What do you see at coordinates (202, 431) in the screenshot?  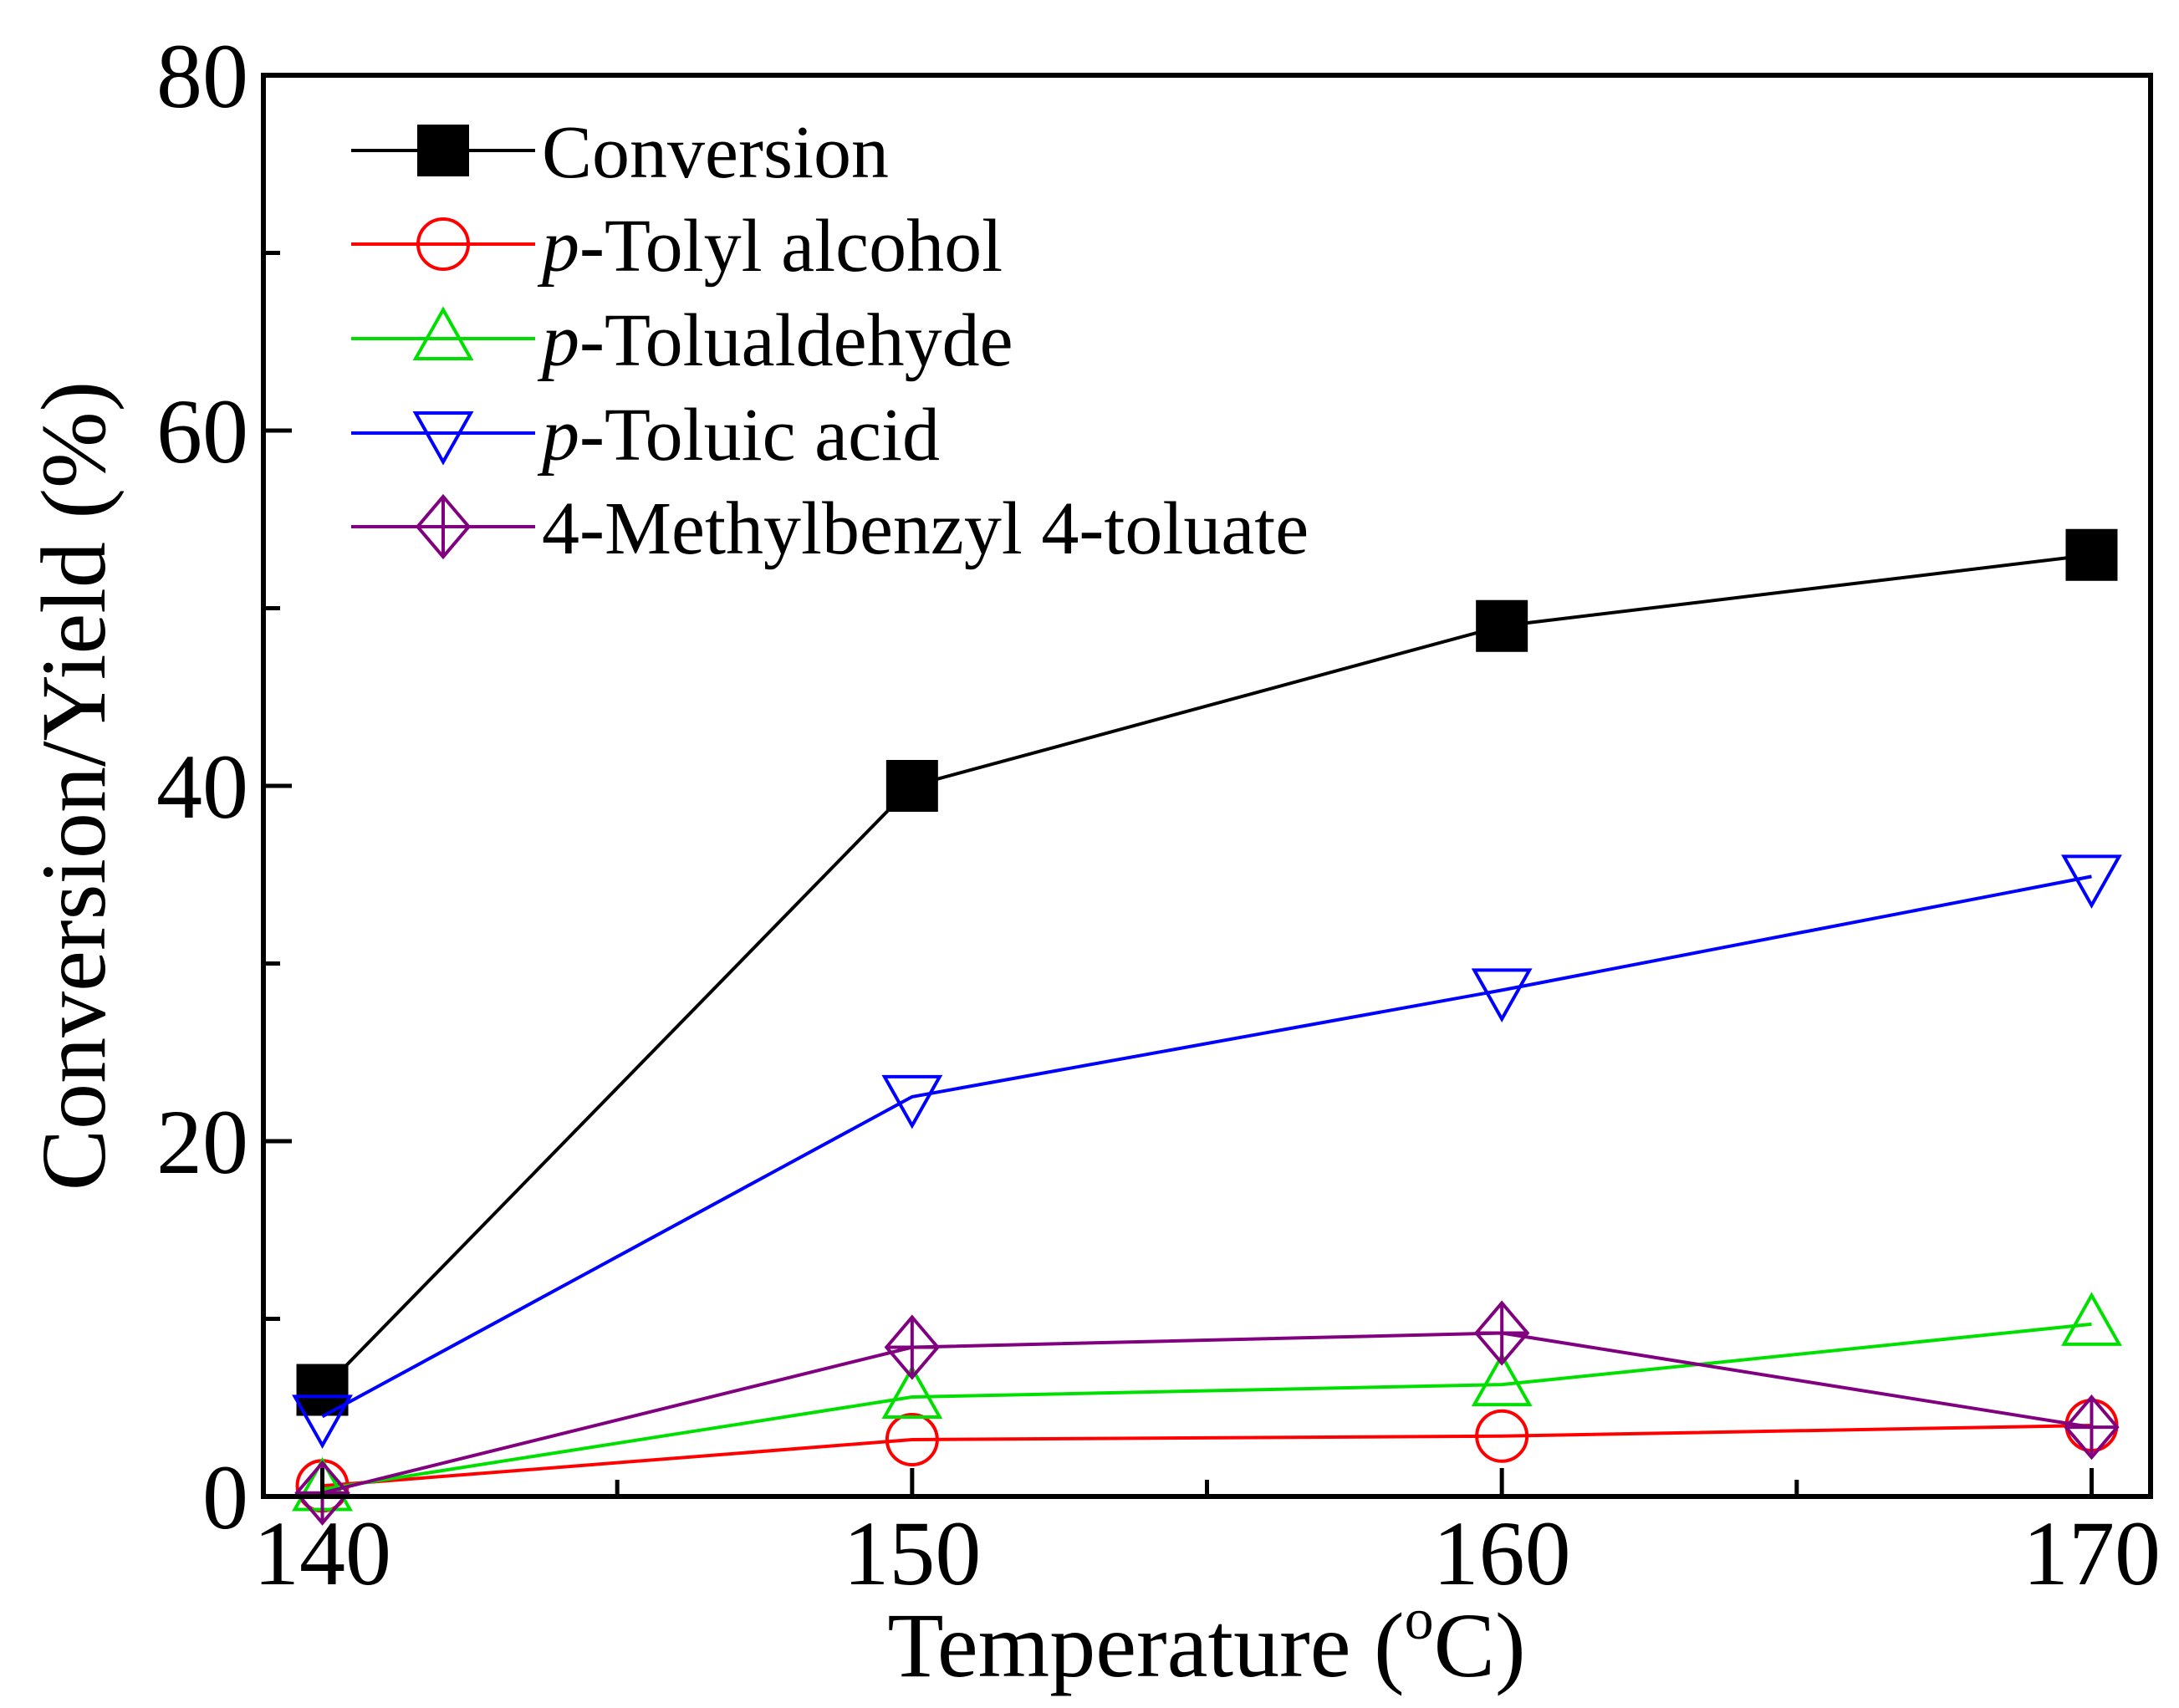 I see `y-tick-label: 60` at bounding box center [202, 431].